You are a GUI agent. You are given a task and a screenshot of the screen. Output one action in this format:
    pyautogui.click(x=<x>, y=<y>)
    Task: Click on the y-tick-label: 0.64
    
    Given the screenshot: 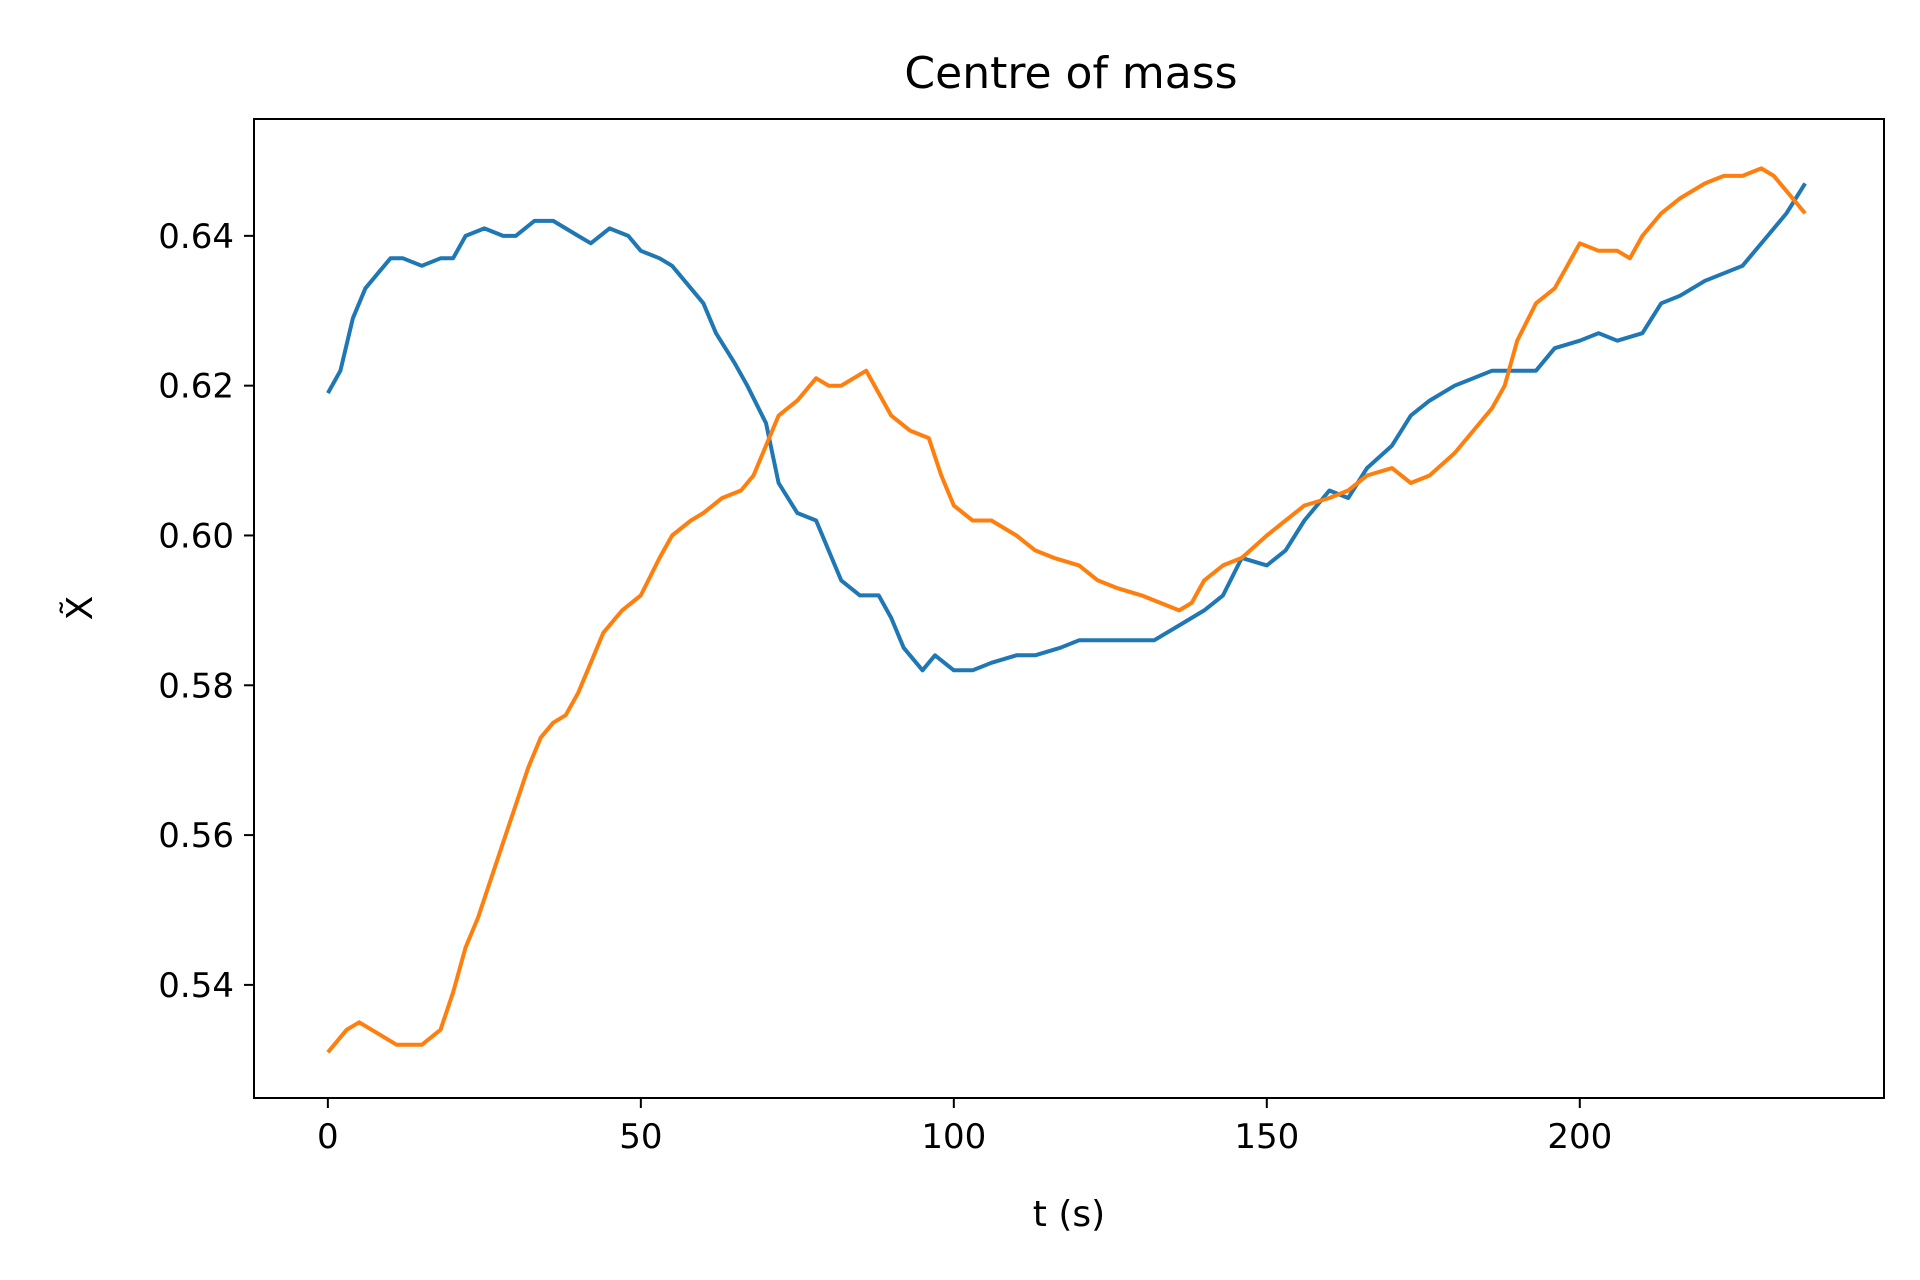 What is the action you would take?
    pyautogui.click(x=196, y=237)
    